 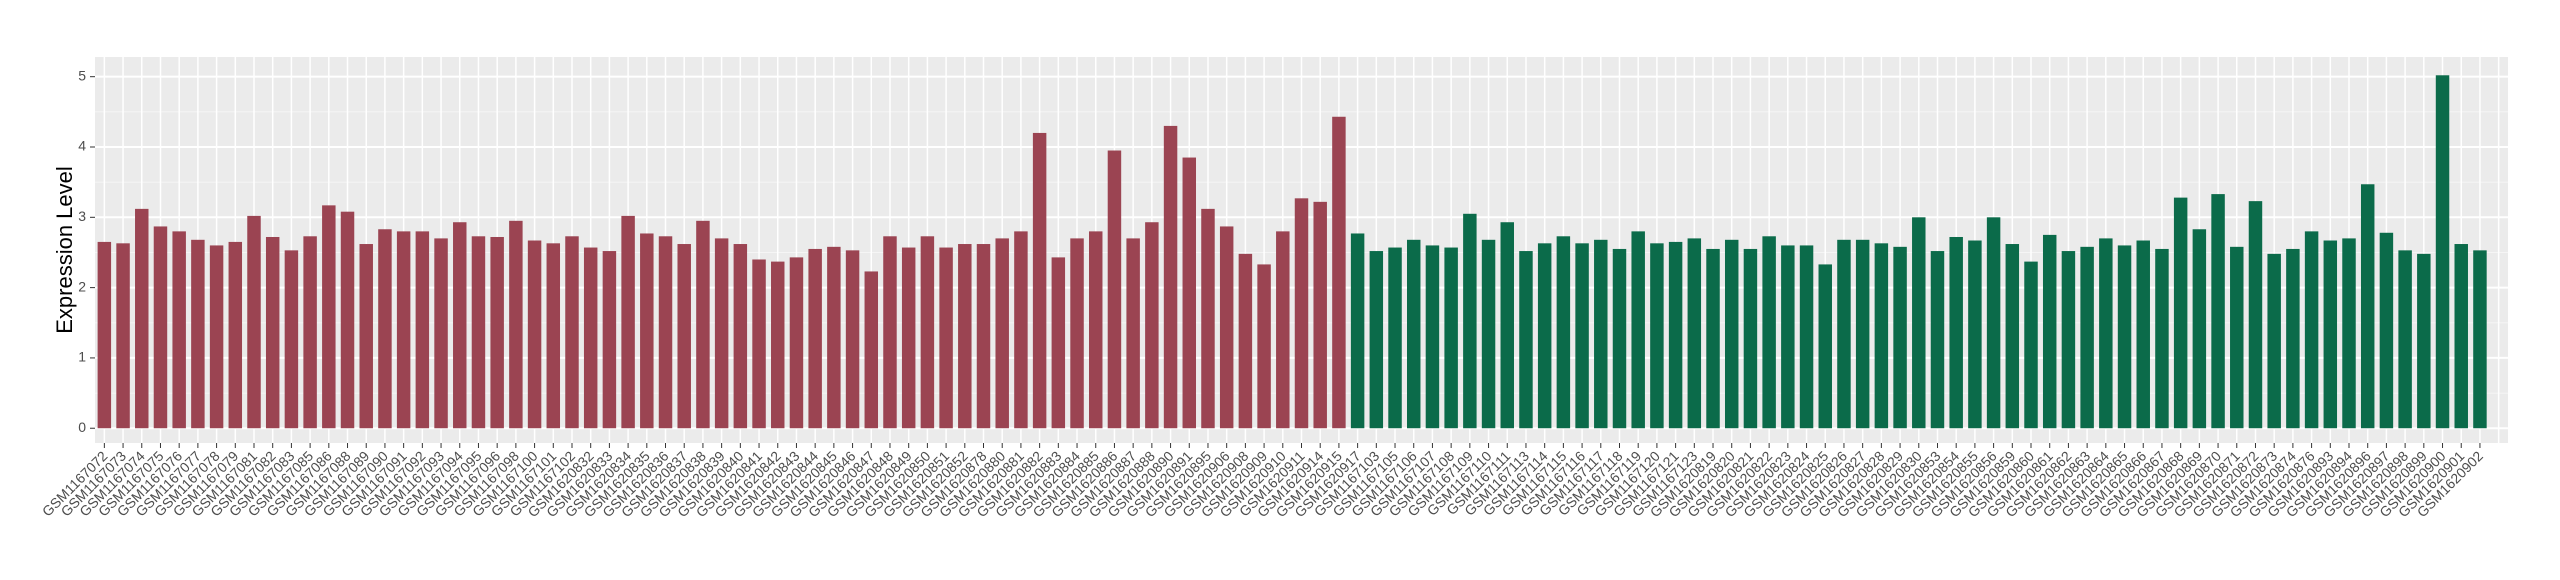 I want to click on y-tick-label: 2, so click(x=82, y=286).